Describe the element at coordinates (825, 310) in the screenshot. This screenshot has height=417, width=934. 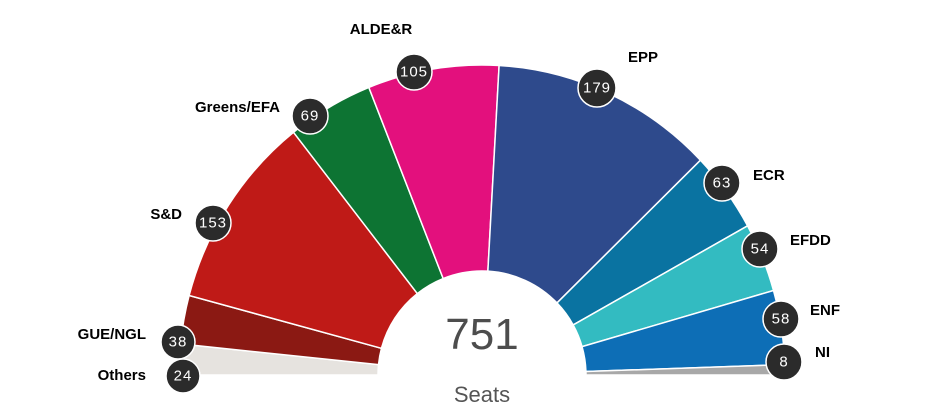
I see `party-label-enf: ENF` at that location.